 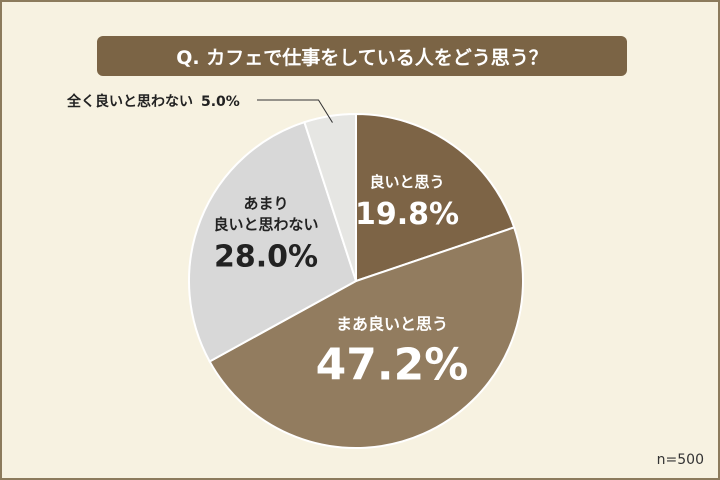 What do you see at coordinates (392, 365) in the screenshot?
I see `value-label: 47.2%` at bounding box center [392, 365].